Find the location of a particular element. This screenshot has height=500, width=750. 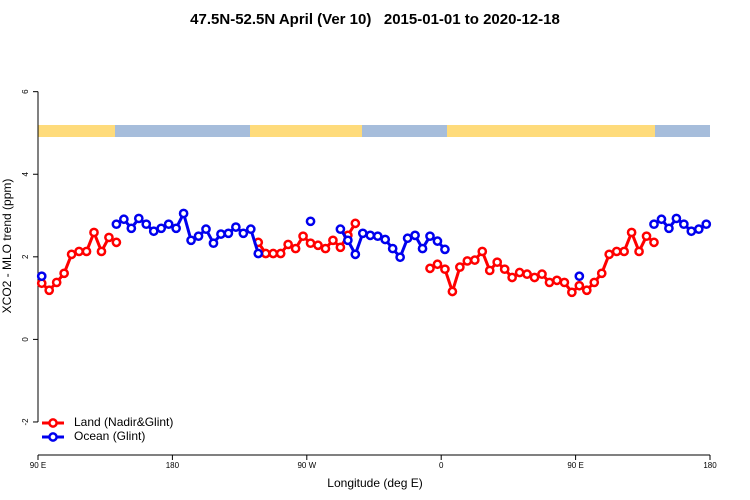

y-tick-label: 2 is located at coordinates (25, 256).